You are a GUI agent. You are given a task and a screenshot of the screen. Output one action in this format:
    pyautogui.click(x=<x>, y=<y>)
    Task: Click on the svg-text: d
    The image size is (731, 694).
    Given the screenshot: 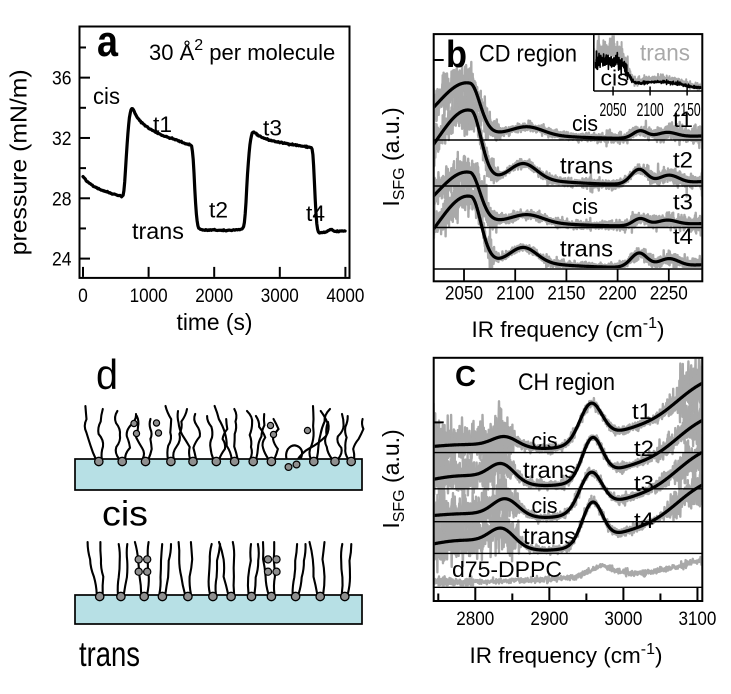 What is the action you would take?
    pyautogui.click(x=107, y=374)
    